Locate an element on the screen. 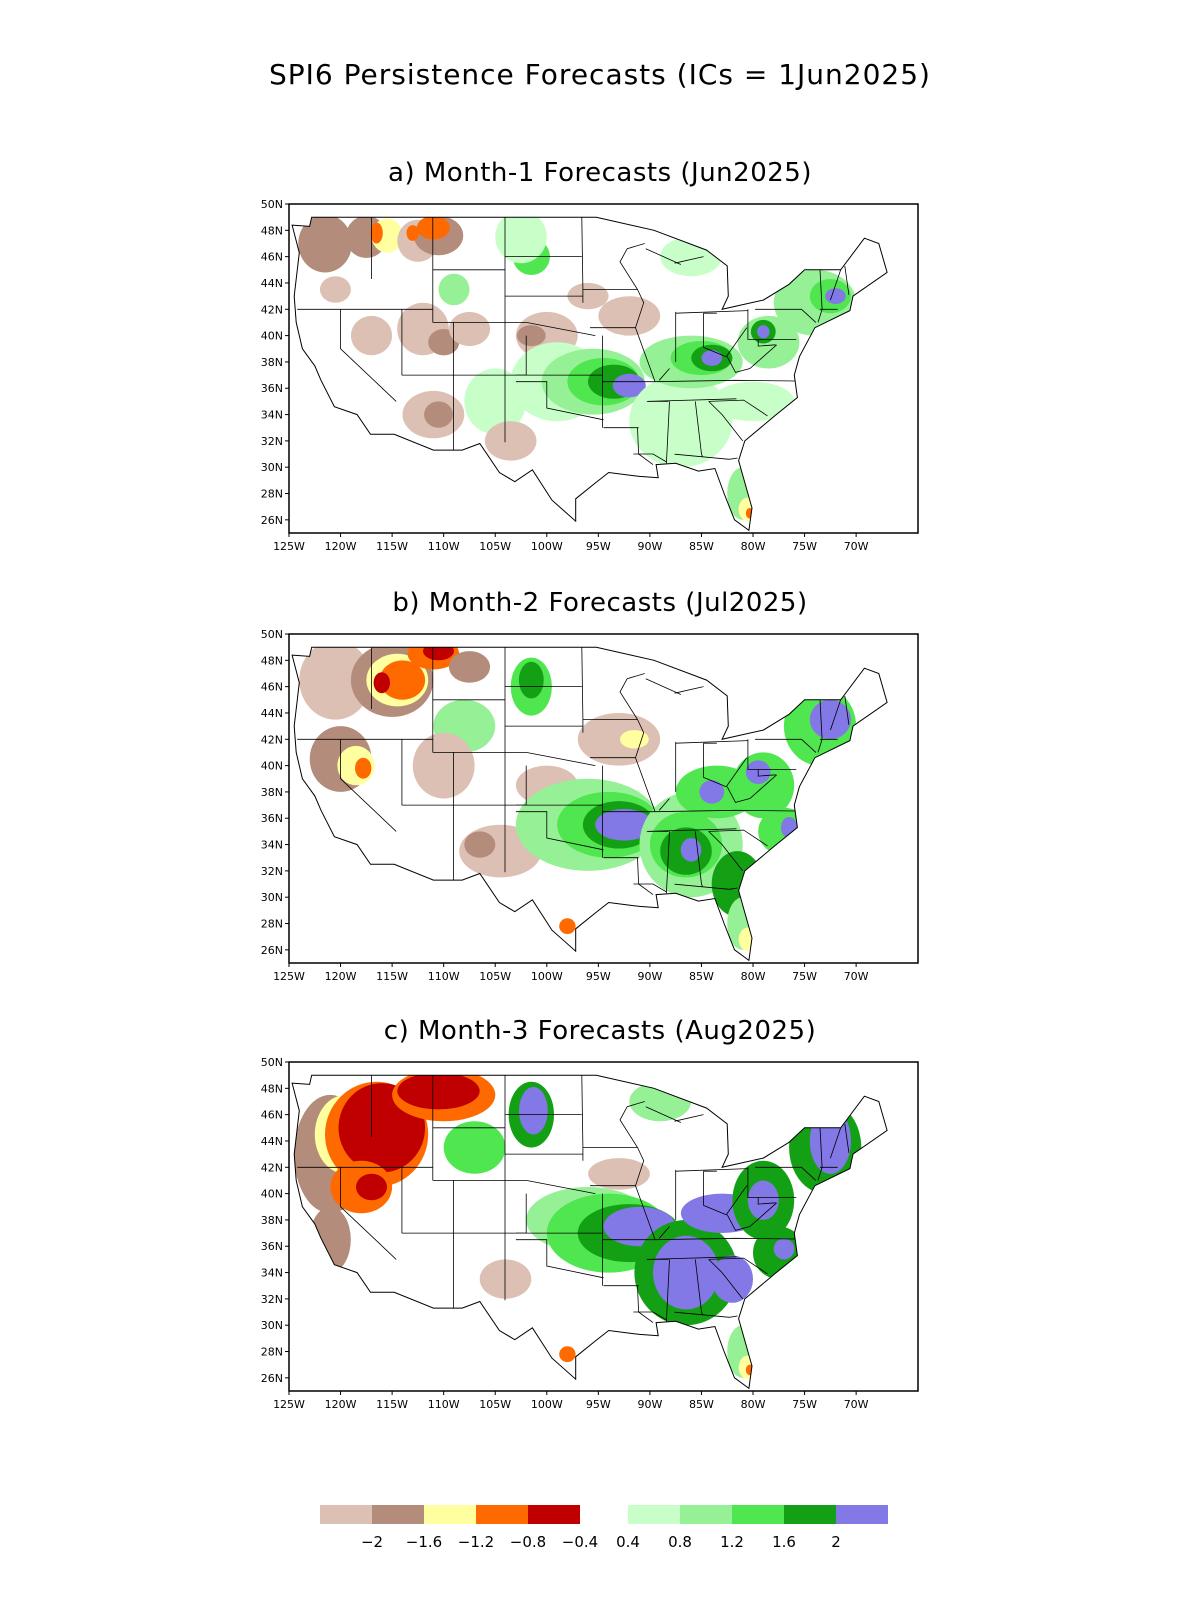 This screenshot has height=1600, width=1200. lat-label: 38N is located at coordinates (272, 1220).